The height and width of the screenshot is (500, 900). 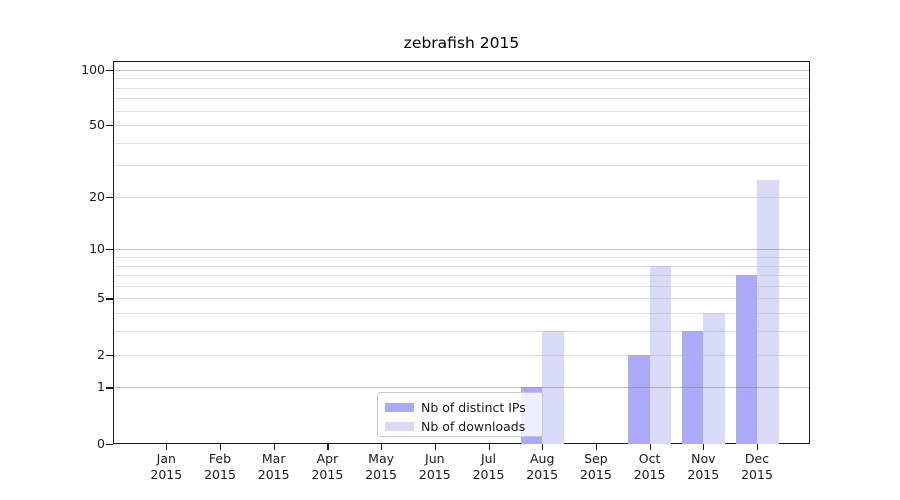 I want to click on x-tick-sep, so click(x=596, y=447).